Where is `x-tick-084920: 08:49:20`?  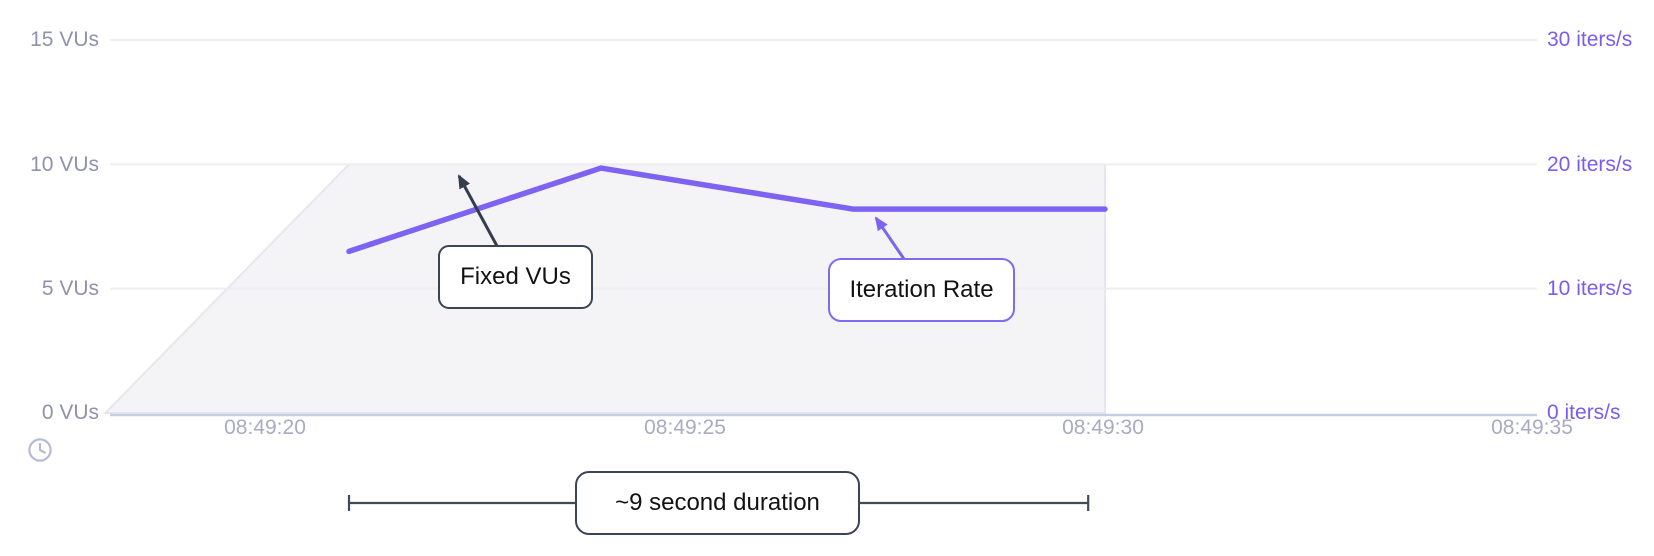
x-tick-084920: 08:49:20 is located at coordinates (265, 427).